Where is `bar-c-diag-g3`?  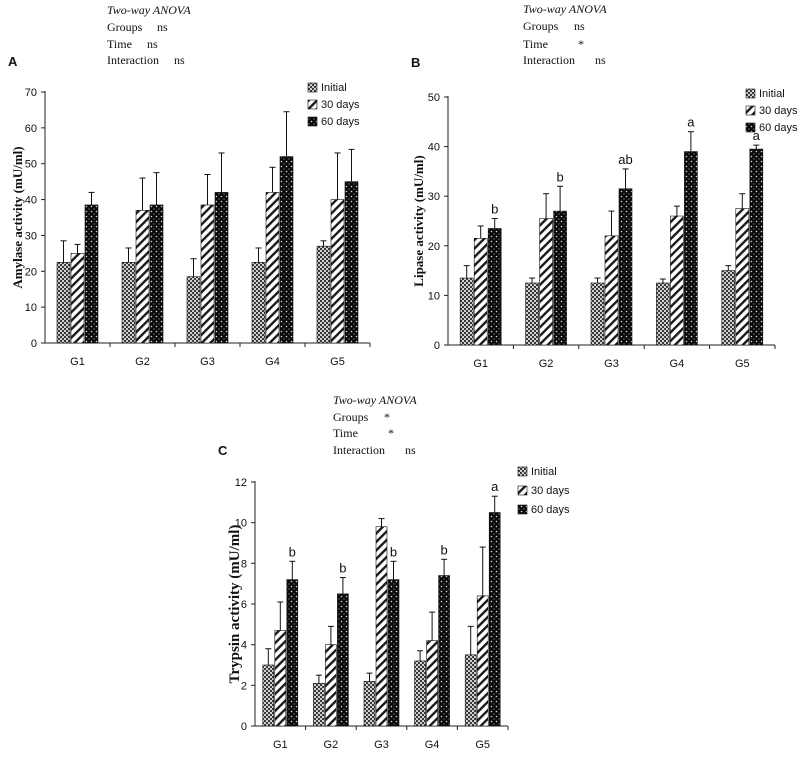 bar-c-diag-g3 is located at coordinates (381, 626).